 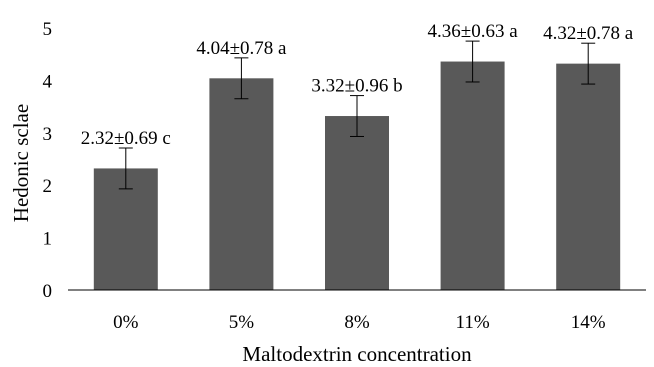 What do you see at coordinates (126, 322) in the screenshot?
I see `x-tick-label: 0%` at bounding box center [126, 322].